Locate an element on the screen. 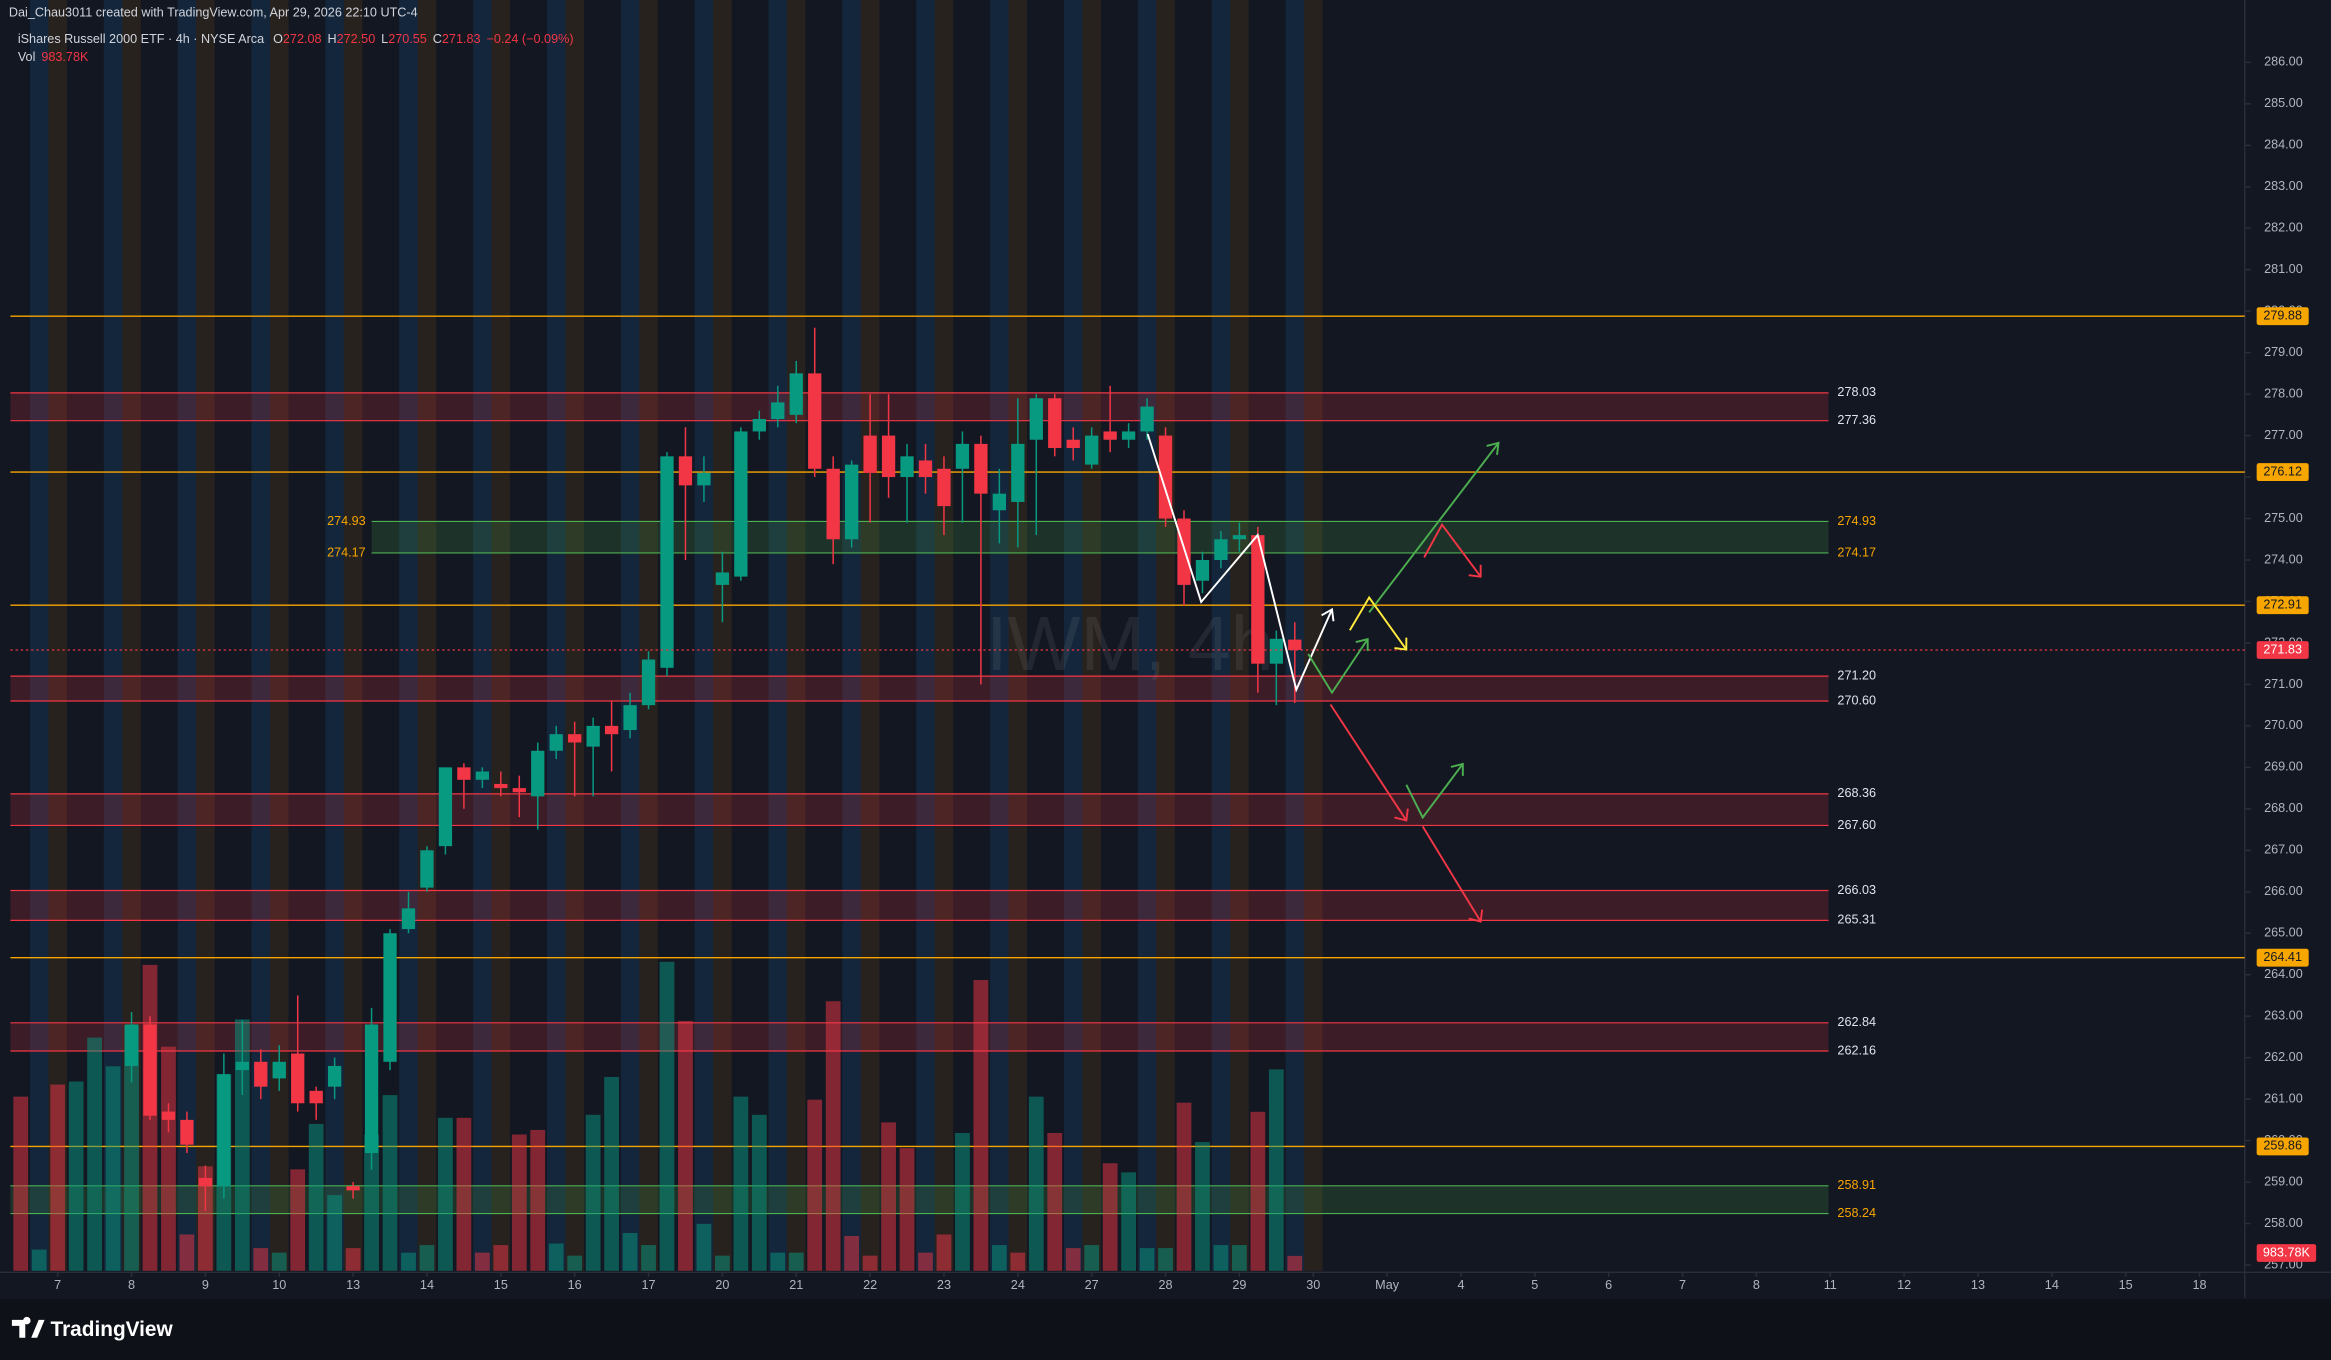  legend-value: 271.83 is located at coordinates (461, 39).